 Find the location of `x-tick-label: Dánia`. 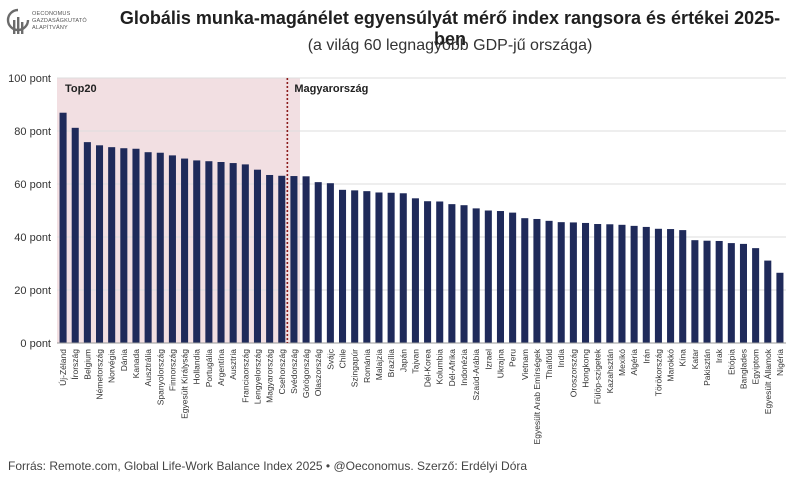

x-tick-label: Dánia is located at coordinates (124, 360).